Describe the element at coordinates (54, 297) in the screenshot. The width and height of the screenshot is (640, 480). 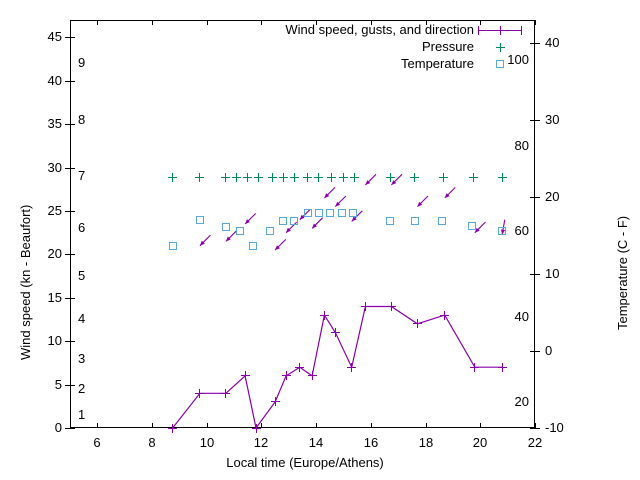
I see `y-tick-label-15: 15` at that location.